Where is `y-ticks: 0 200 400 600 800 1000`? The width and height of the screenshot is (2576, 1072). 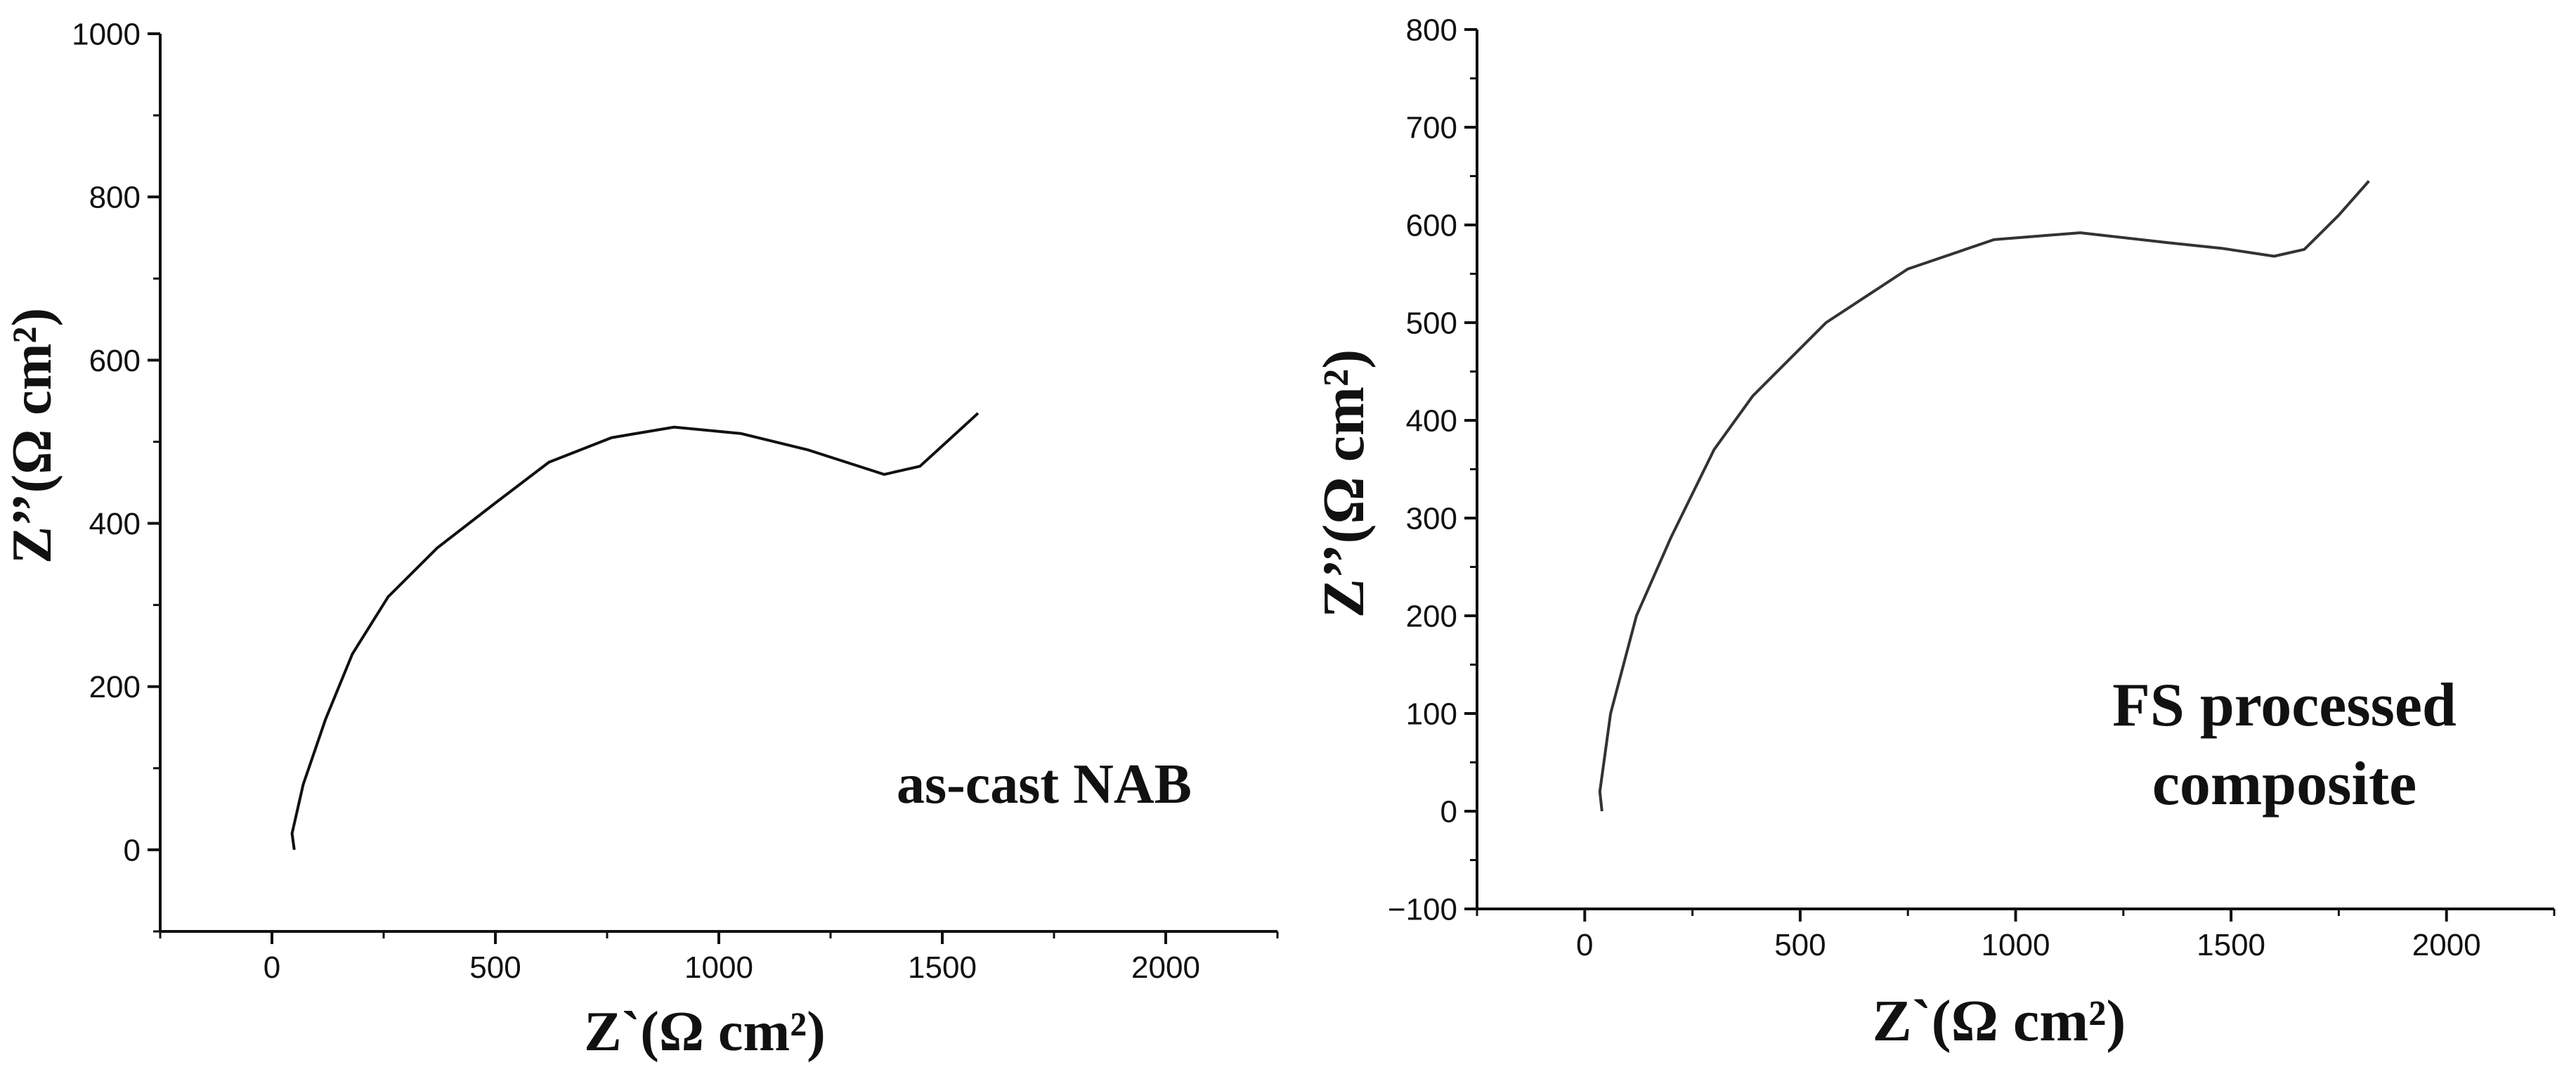 y-ticks: 0 200 400 600 800 1000 is located at coordinates (116, 475).